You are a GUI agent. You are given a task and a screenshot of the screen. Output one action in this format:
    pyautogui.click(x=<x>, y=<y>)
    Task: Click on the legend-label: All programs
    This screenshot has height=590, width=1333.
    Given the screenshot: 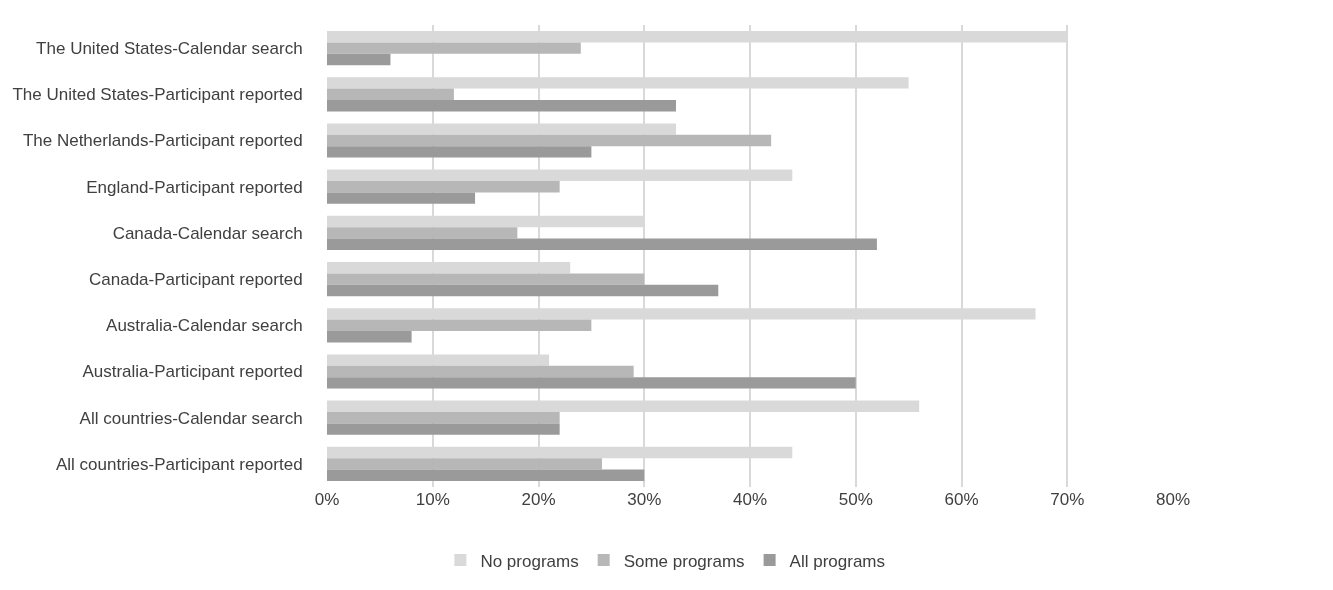 What is the action you would take?
    pyautogui.click(x=837, y=561)
    